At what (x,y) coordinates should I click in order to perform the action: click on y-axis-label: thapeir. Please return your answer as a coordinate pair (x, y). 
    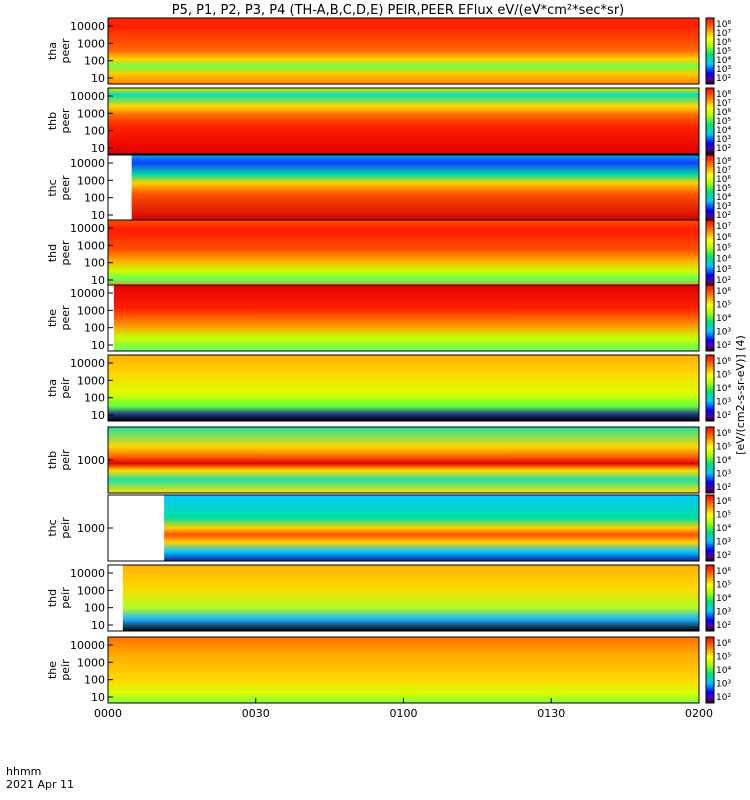
    Looking at the image, I should click on (59, 388).